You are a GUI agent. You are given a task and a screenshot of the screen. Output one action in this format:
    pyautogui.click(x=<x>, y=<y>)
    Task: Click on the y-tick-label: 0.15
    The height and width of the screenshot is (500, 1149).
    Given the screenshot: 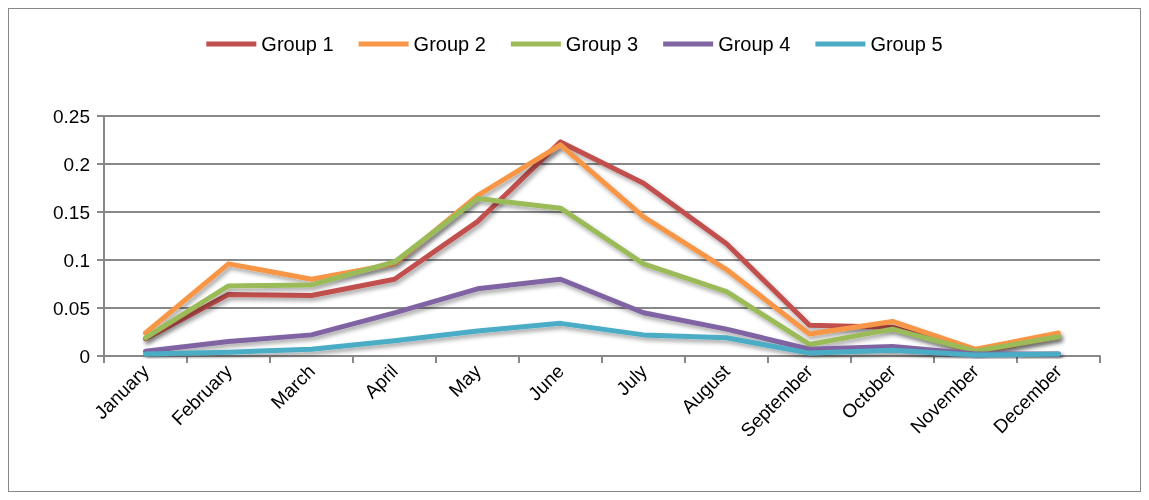 What is the action you would take?
    pyautogui.click(x=71, y=212)
    